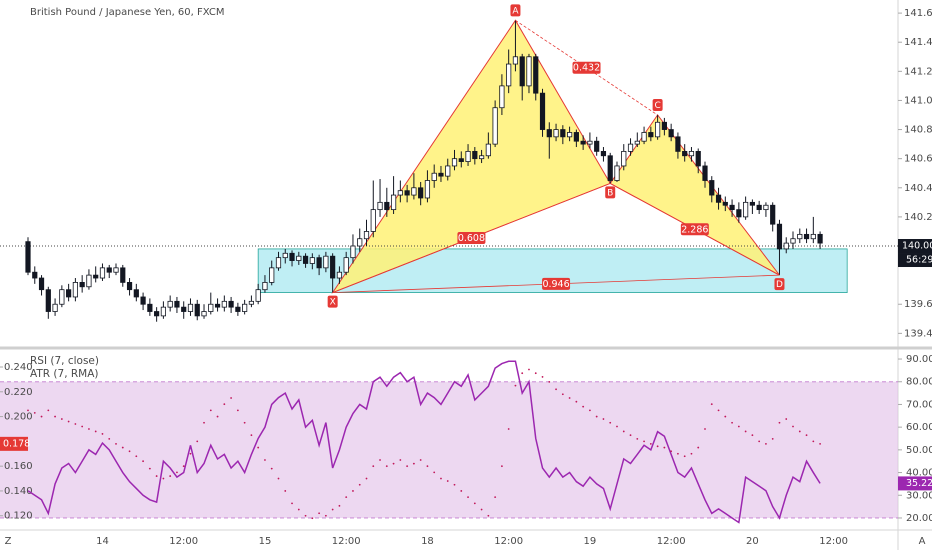  What do you see at coordinates (918, 100) in the screenshot?
I see `y-tick-label: 141.000` at bounding box center [918, 100].